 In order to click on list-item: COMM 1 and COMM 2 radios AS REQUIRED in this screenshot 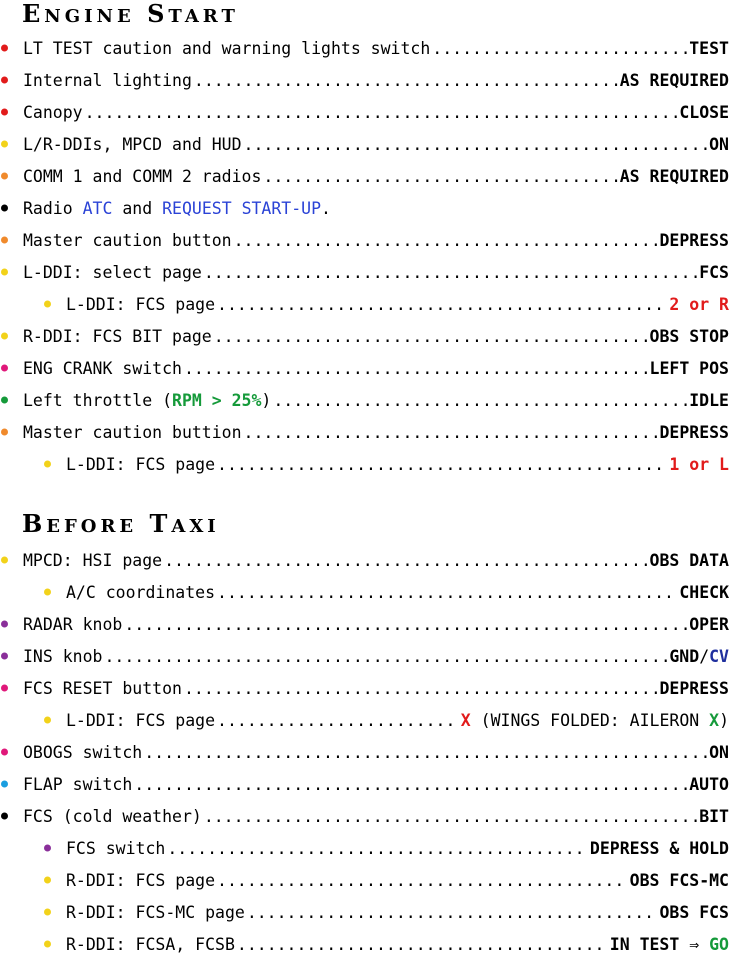, I will do `click(365, 176)`.